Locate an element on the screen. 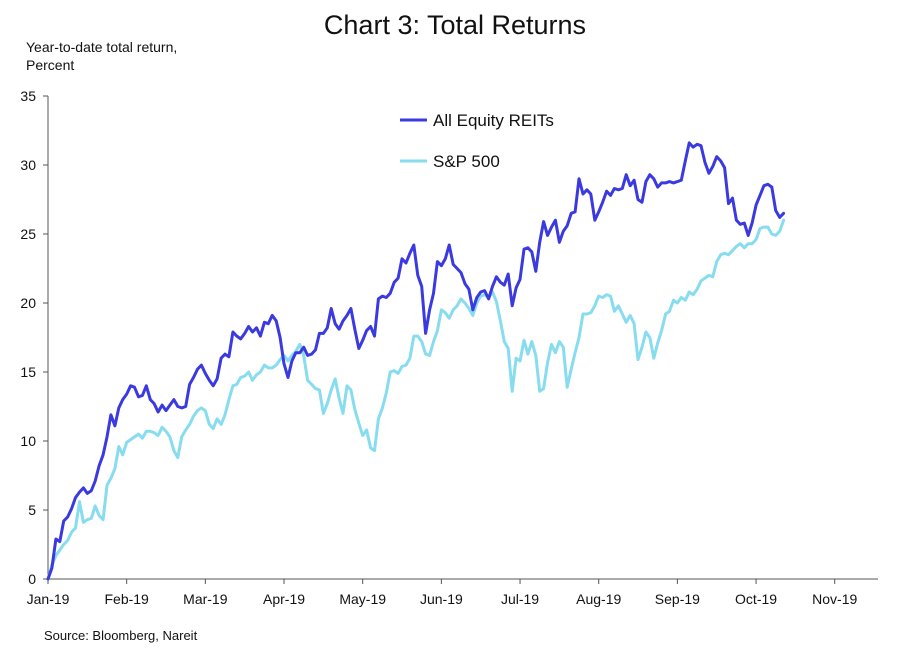 The image size is (910, 660). x-tick-label: Jan-19 is located at coordinates (48, 599).